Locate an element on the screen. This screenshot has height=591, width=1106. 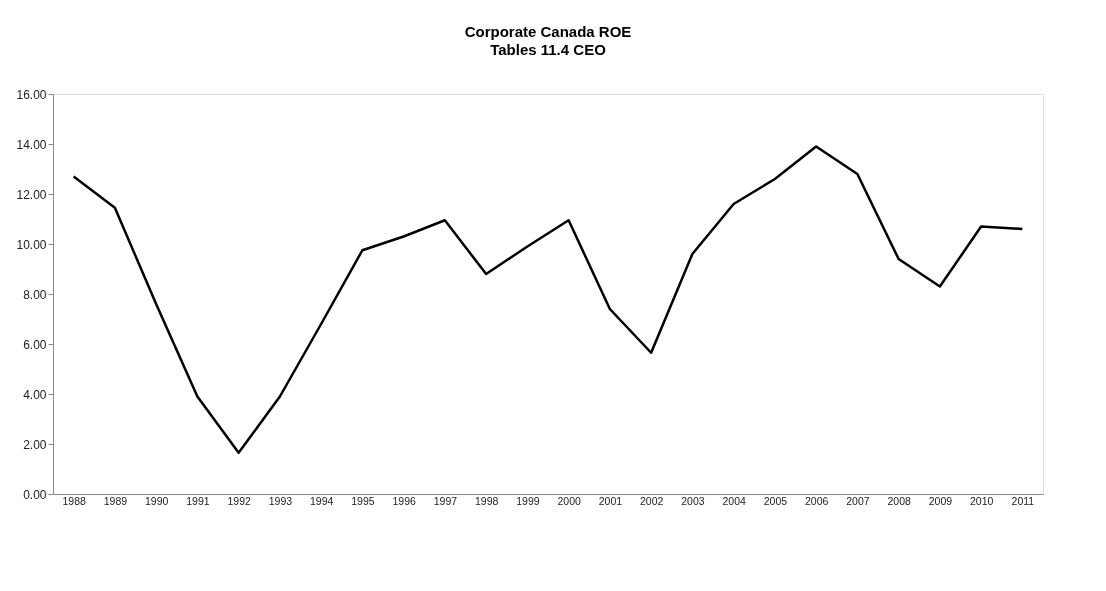
x-tick-label: 1998 is located at coordinates (486, 500).